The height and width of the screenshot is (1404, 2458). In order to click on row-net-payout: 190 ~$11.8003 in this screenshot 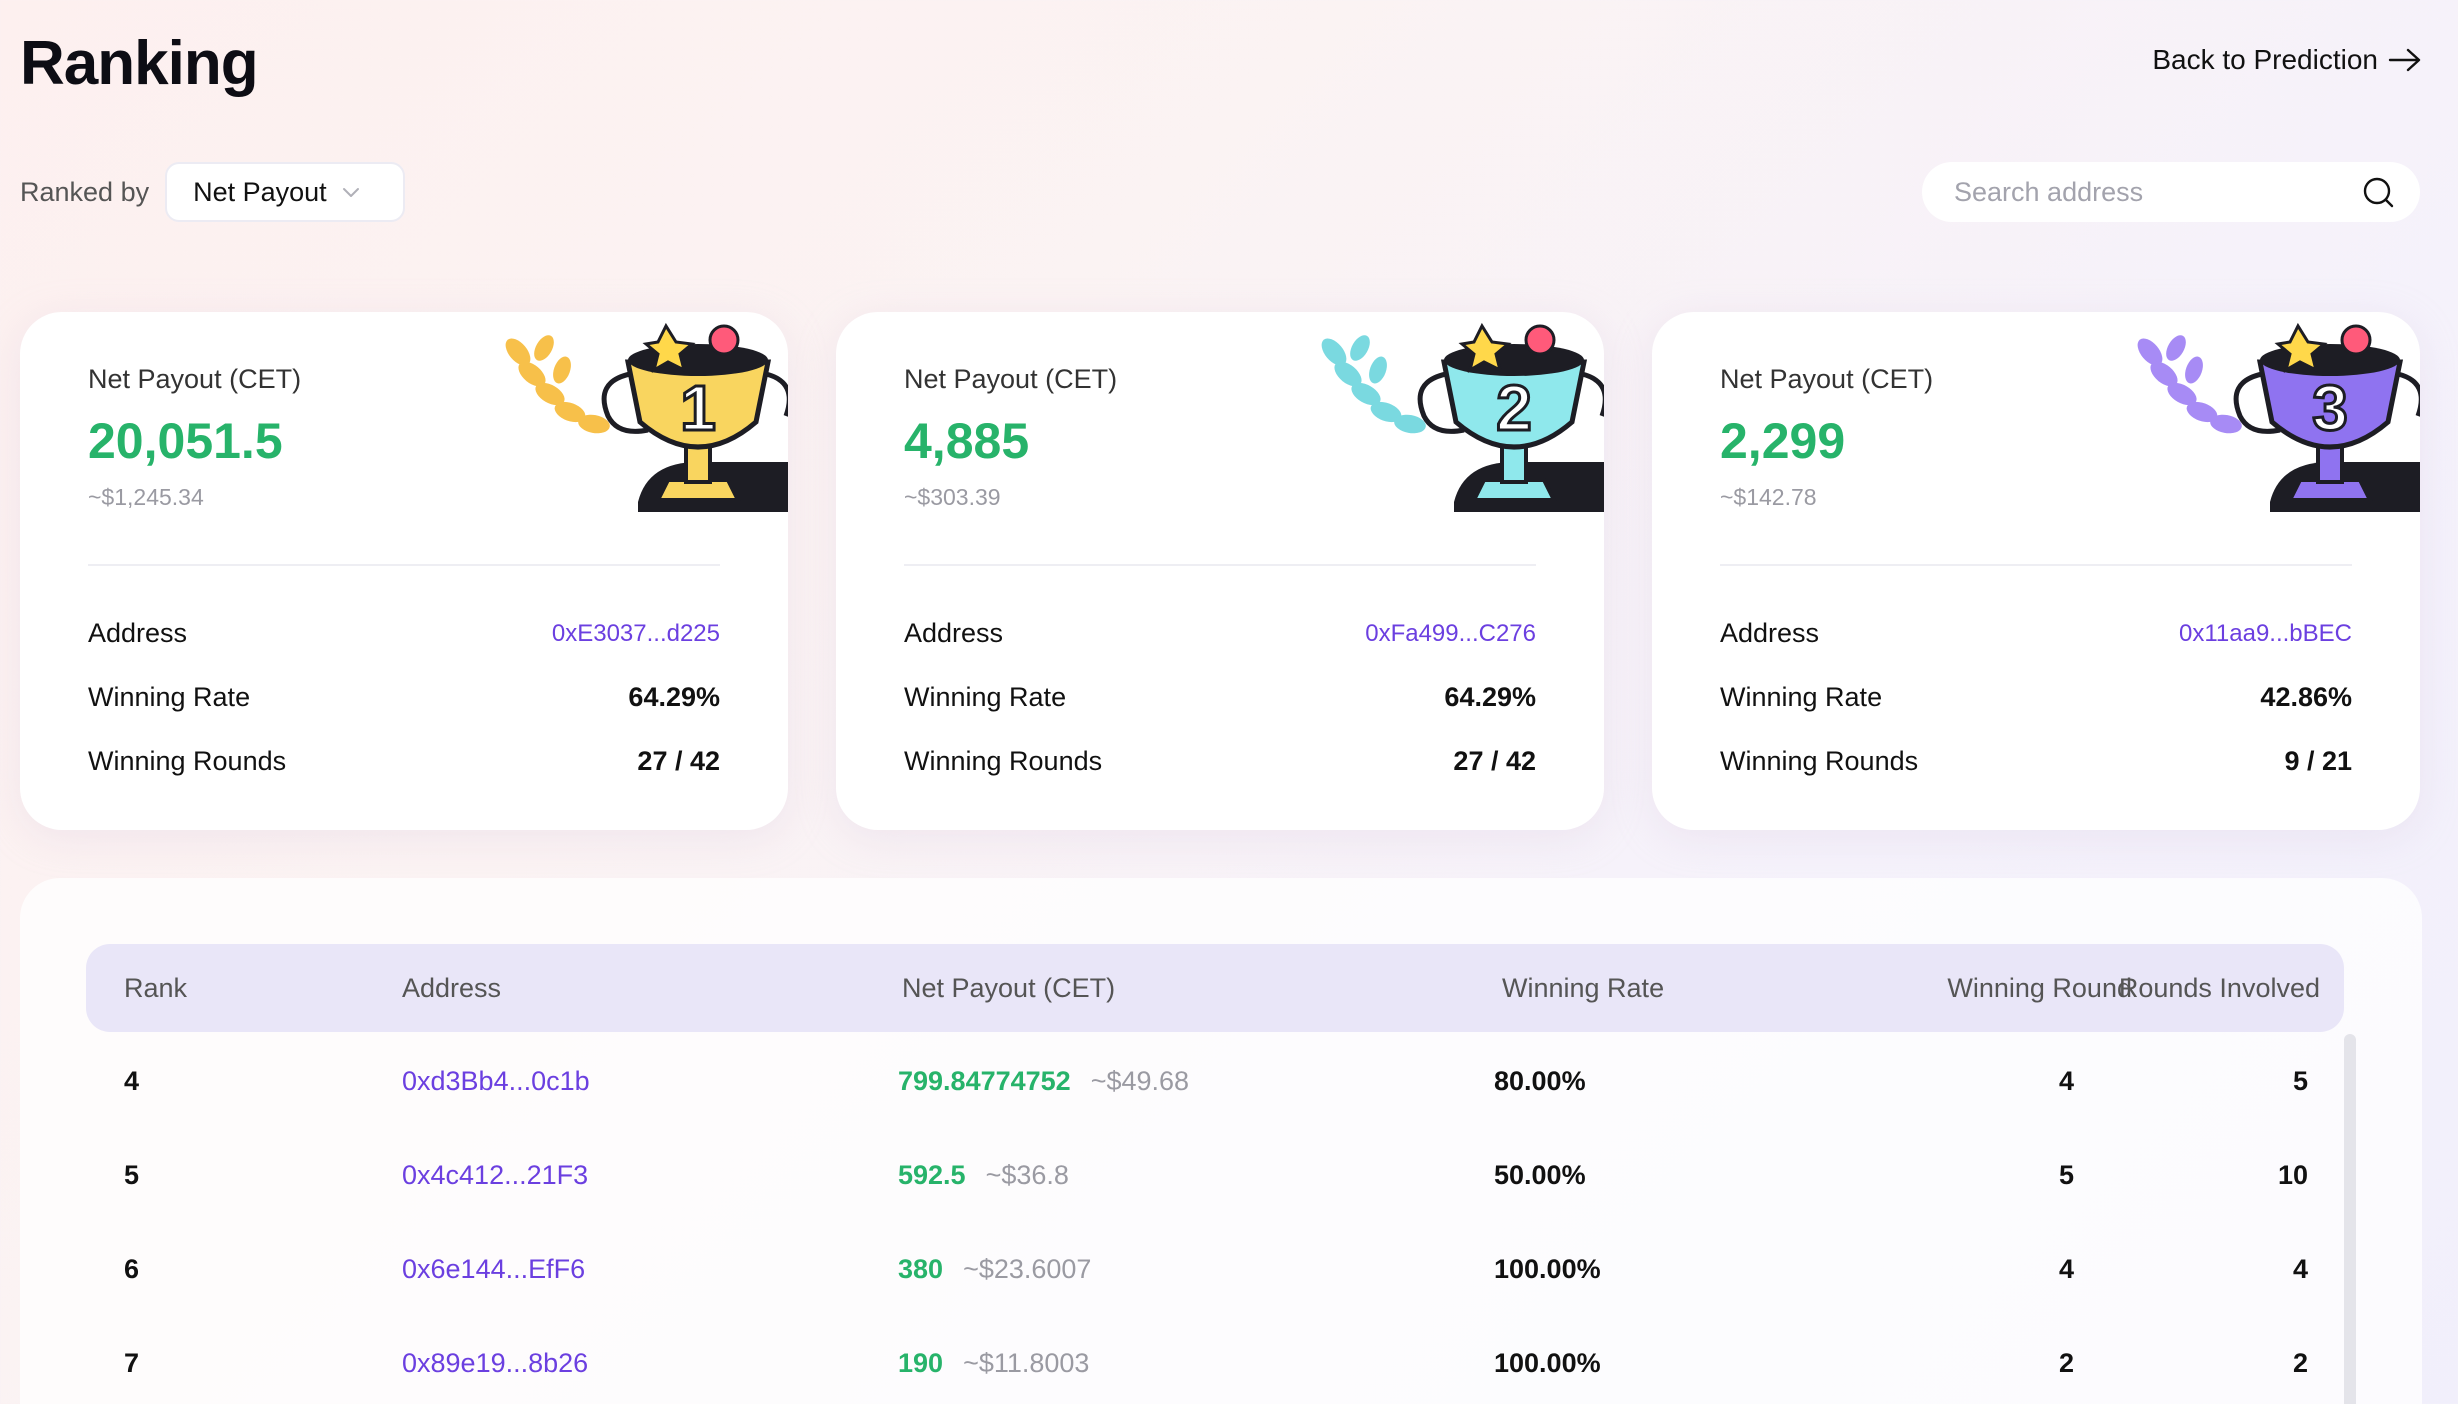, I will do `click(993, 1360)`.